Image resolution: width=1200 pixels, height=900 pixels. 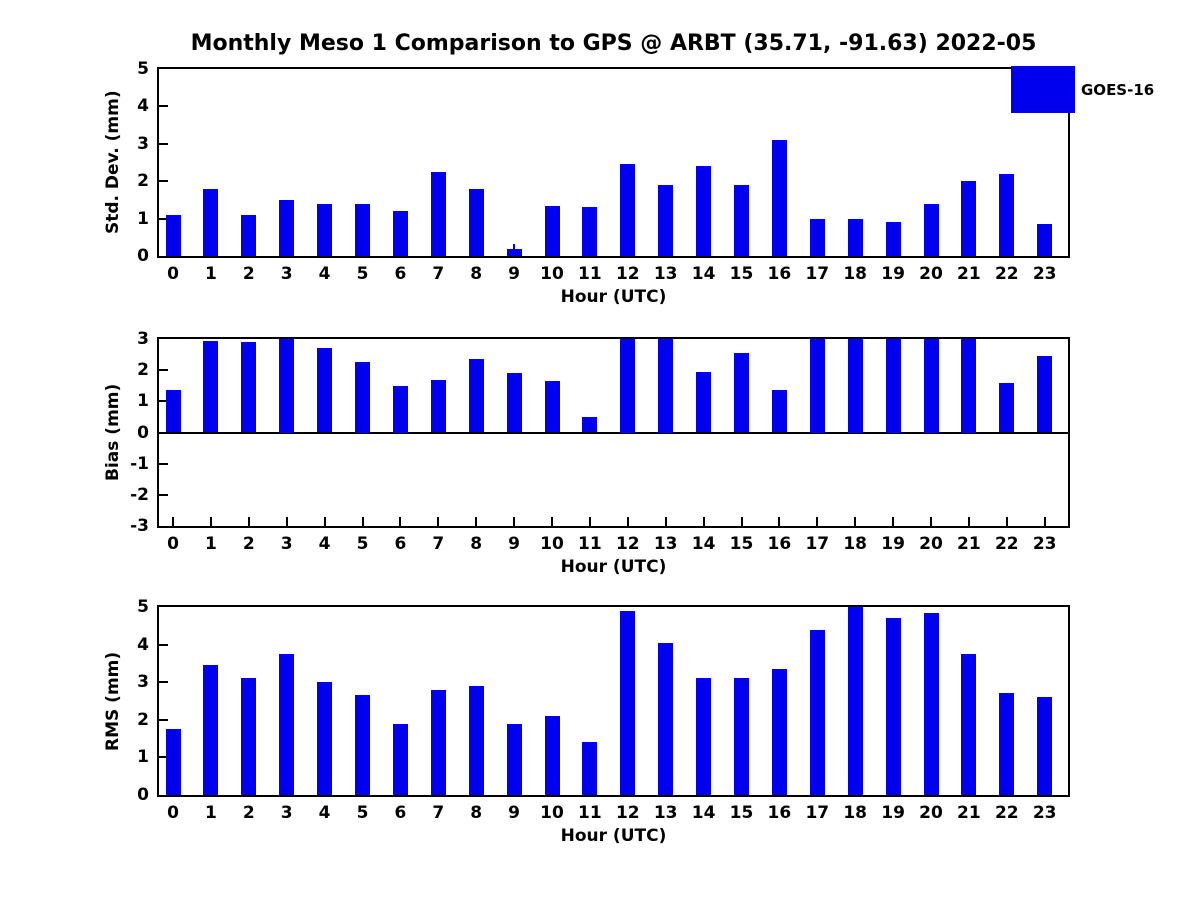 What do you see at coordinates (1043, 89) in the screenshot?
I see `legend-swatch-goes16` at bounding box center [1043, 89].